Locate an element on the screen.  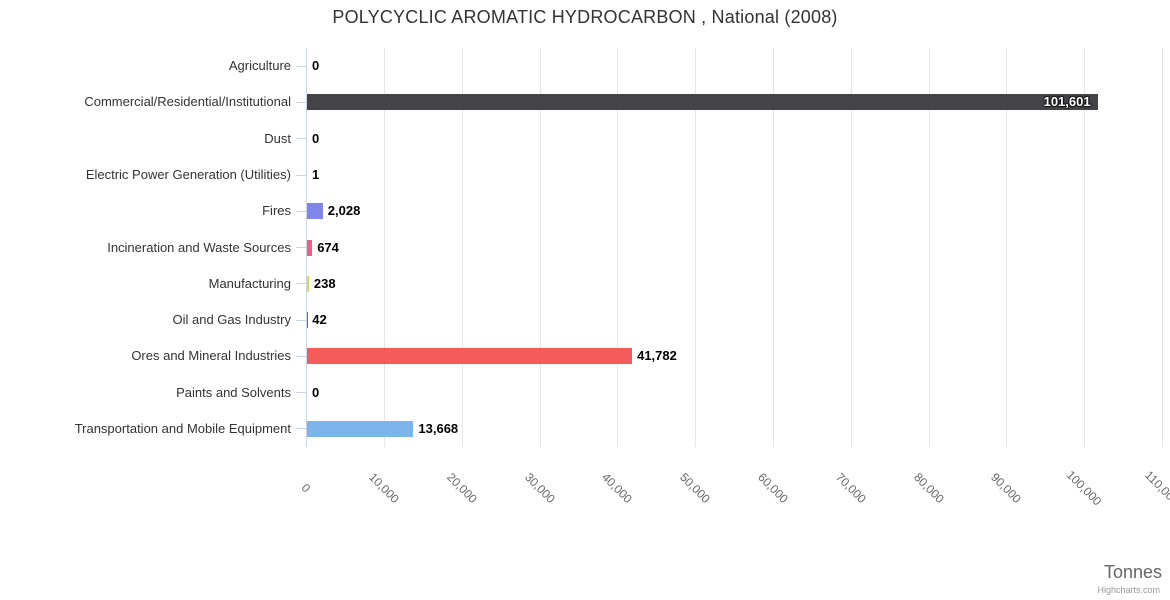
x-axis-tick-label: 20,000 is located at coordinates (461, 488).